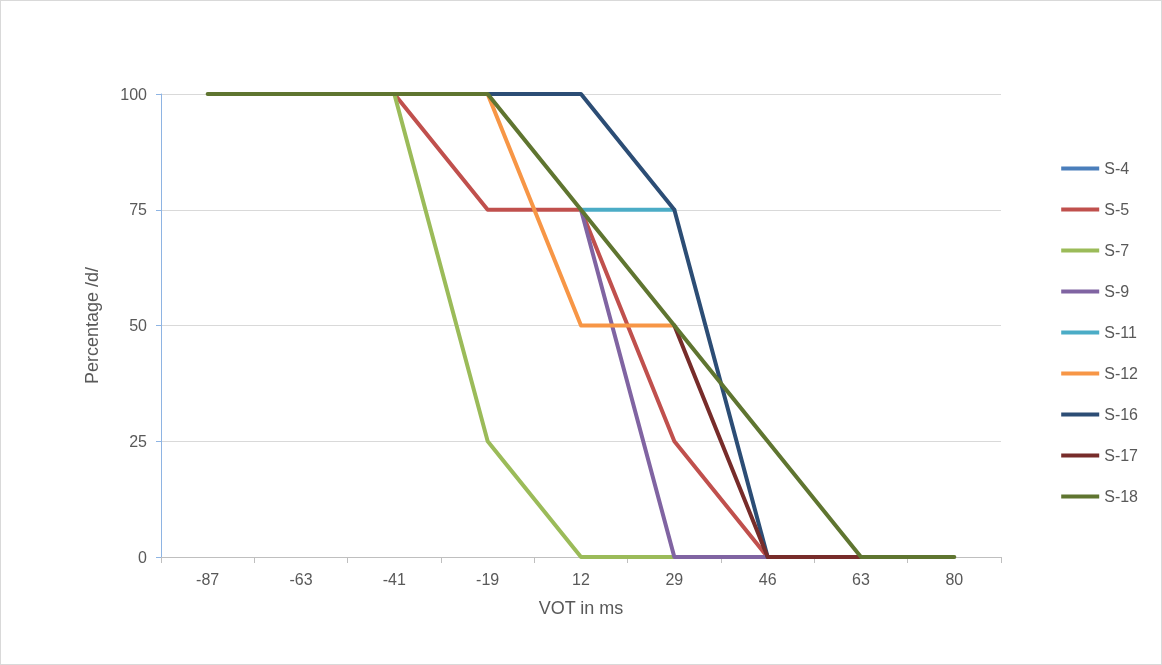  What do you see at coordinates (301, 579) in the screenshot?
I see `x-tick-label: -63` at bounding box center [301, 579].